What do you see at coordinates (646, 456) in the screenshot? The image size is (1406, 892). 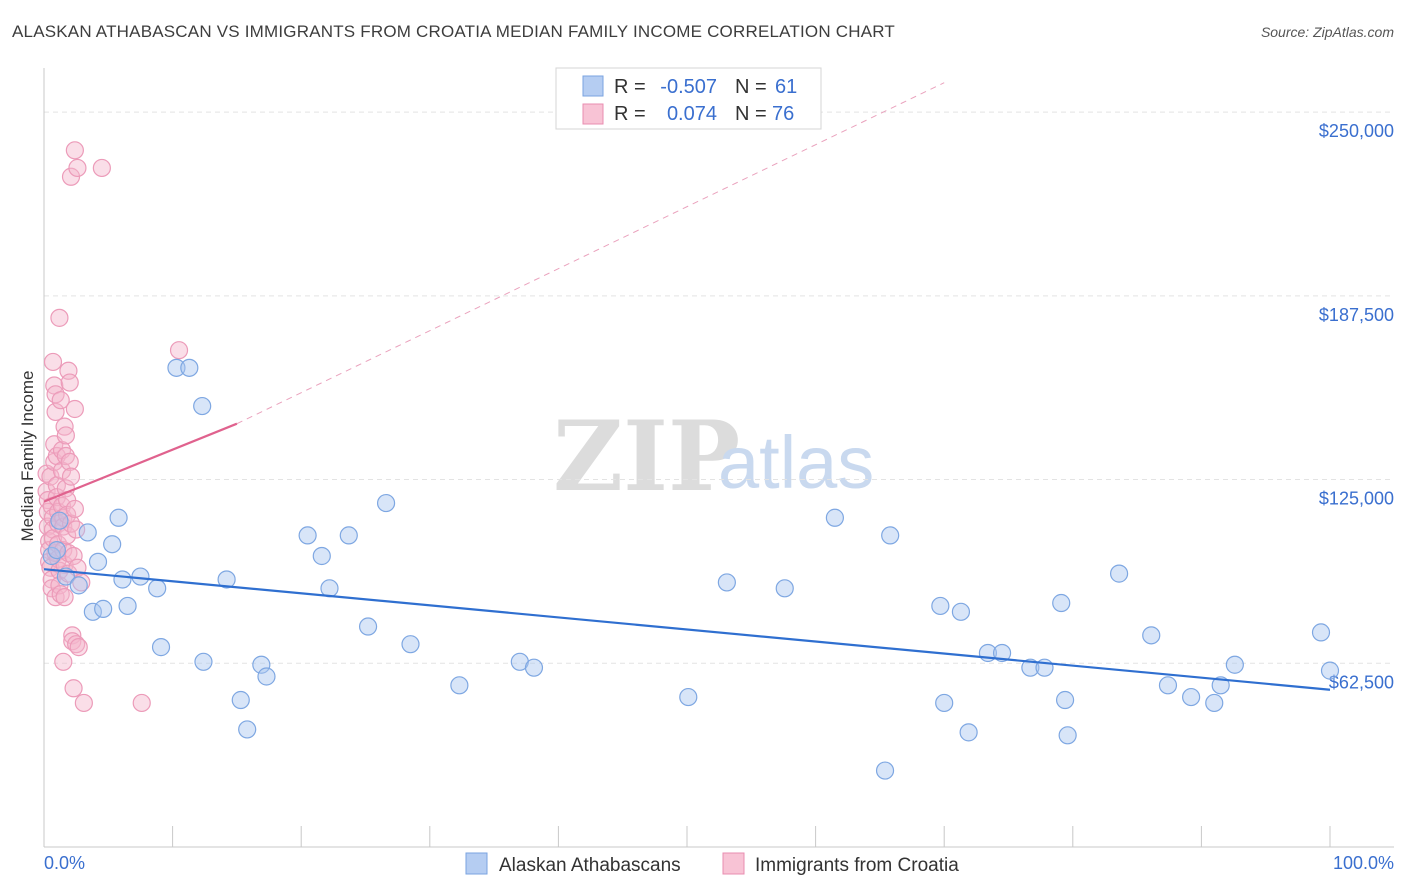 I see `watermark-zip: ZIP` at bounding box center [646, 456].